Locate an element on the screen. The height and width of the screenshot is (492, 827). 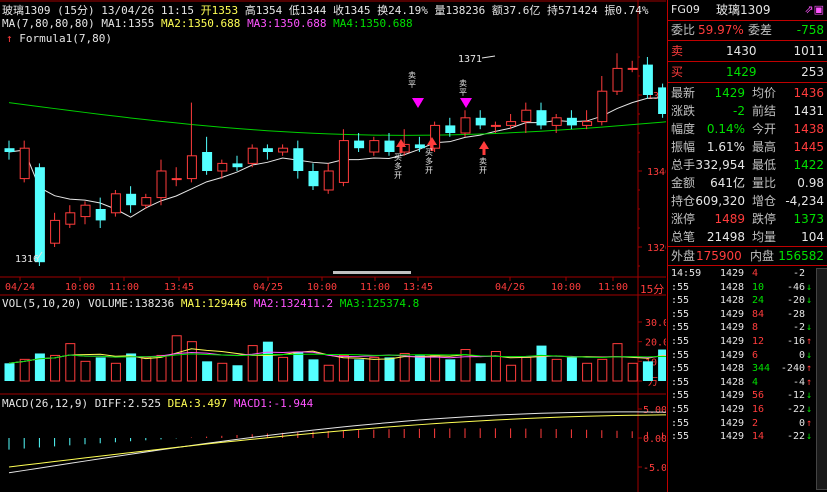
tick-row: :55 1429 8 -2 ↓ is located at coordinates (747, 327).